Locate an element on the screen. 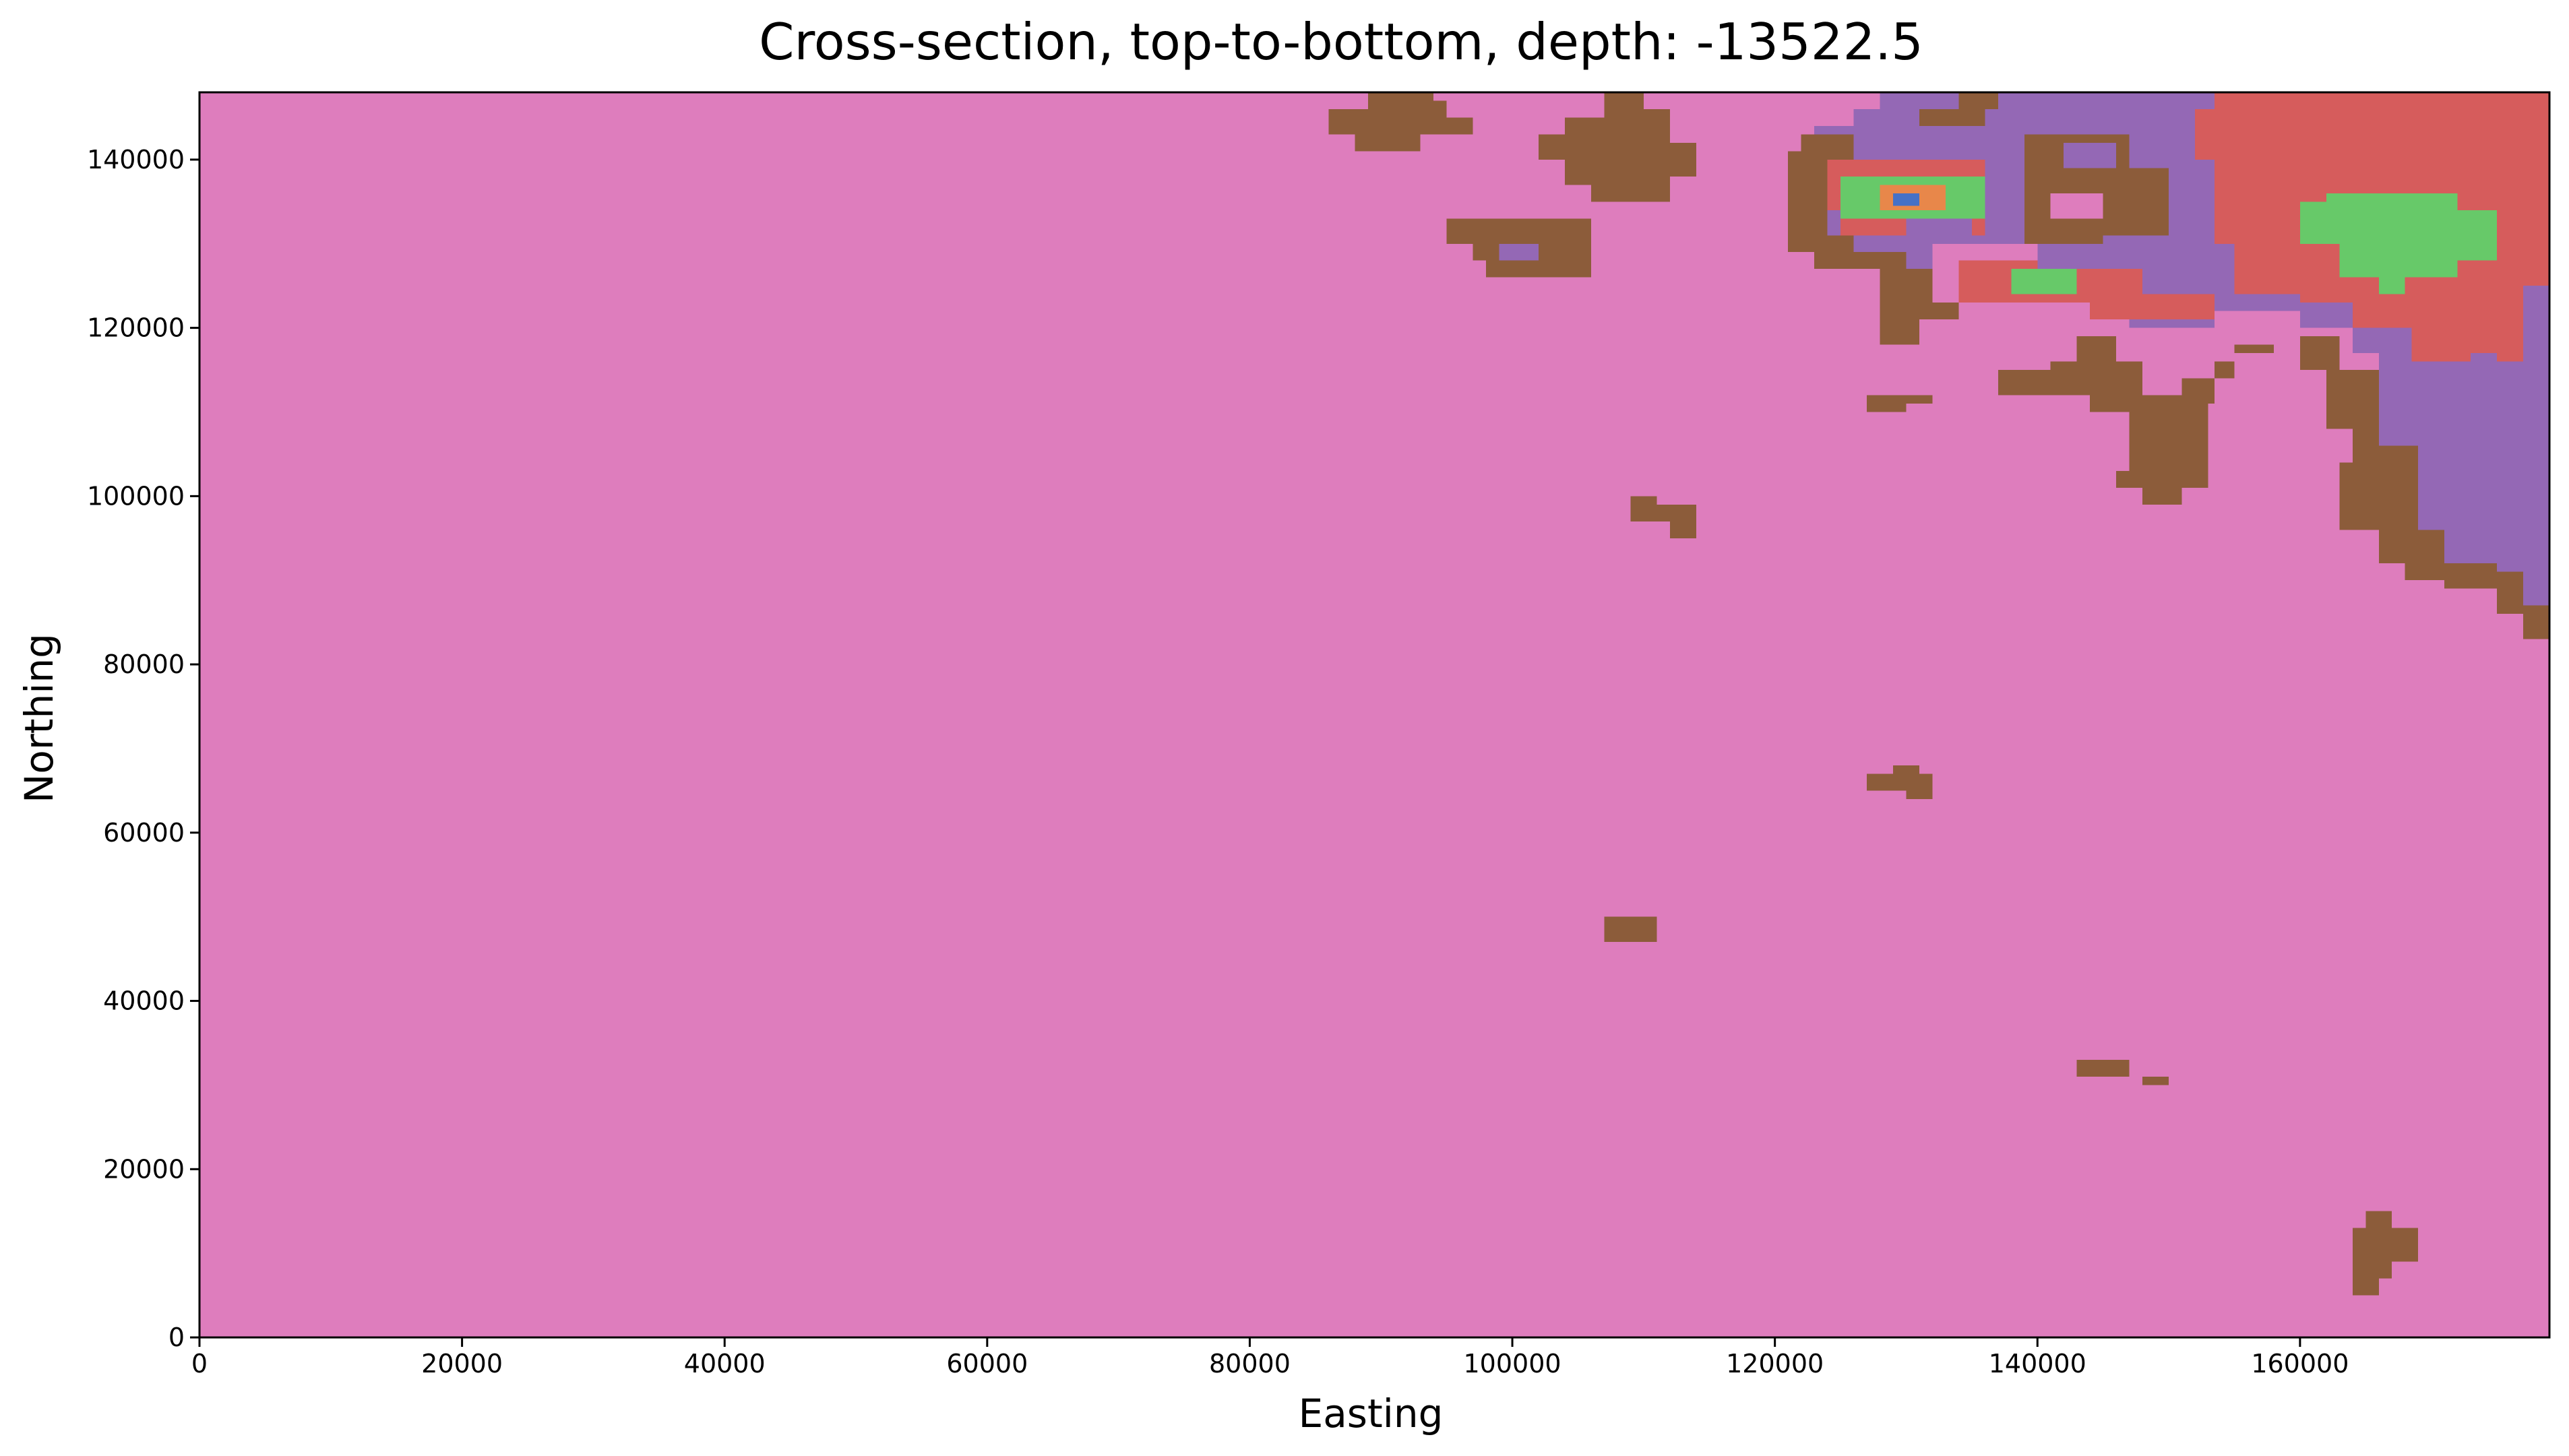  x-tick-label: 120000 is located at coordinates (1775, 1364).